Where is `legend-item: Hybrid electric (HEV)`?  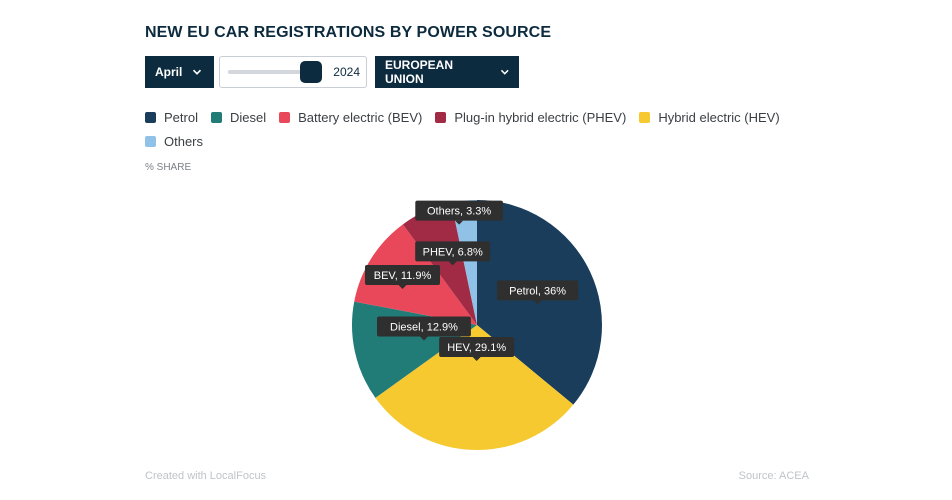 legend-item: Hybrid electric (HEV) is located at coordinates (709, 117).